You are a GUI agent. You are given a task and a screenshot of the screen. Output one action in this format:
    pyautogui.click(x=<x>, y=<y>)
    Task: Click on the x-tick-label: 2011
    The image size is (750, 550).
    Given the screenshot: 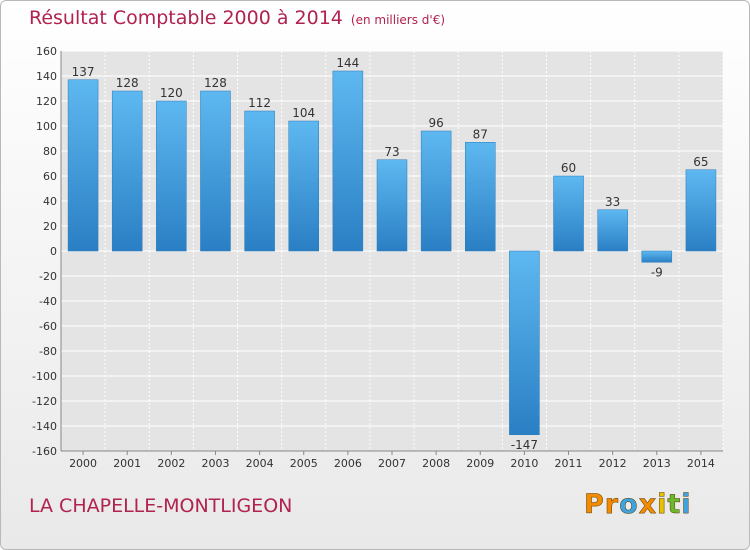 What is the action you would take?
    pyautogui.click(x=569, y=463)
    